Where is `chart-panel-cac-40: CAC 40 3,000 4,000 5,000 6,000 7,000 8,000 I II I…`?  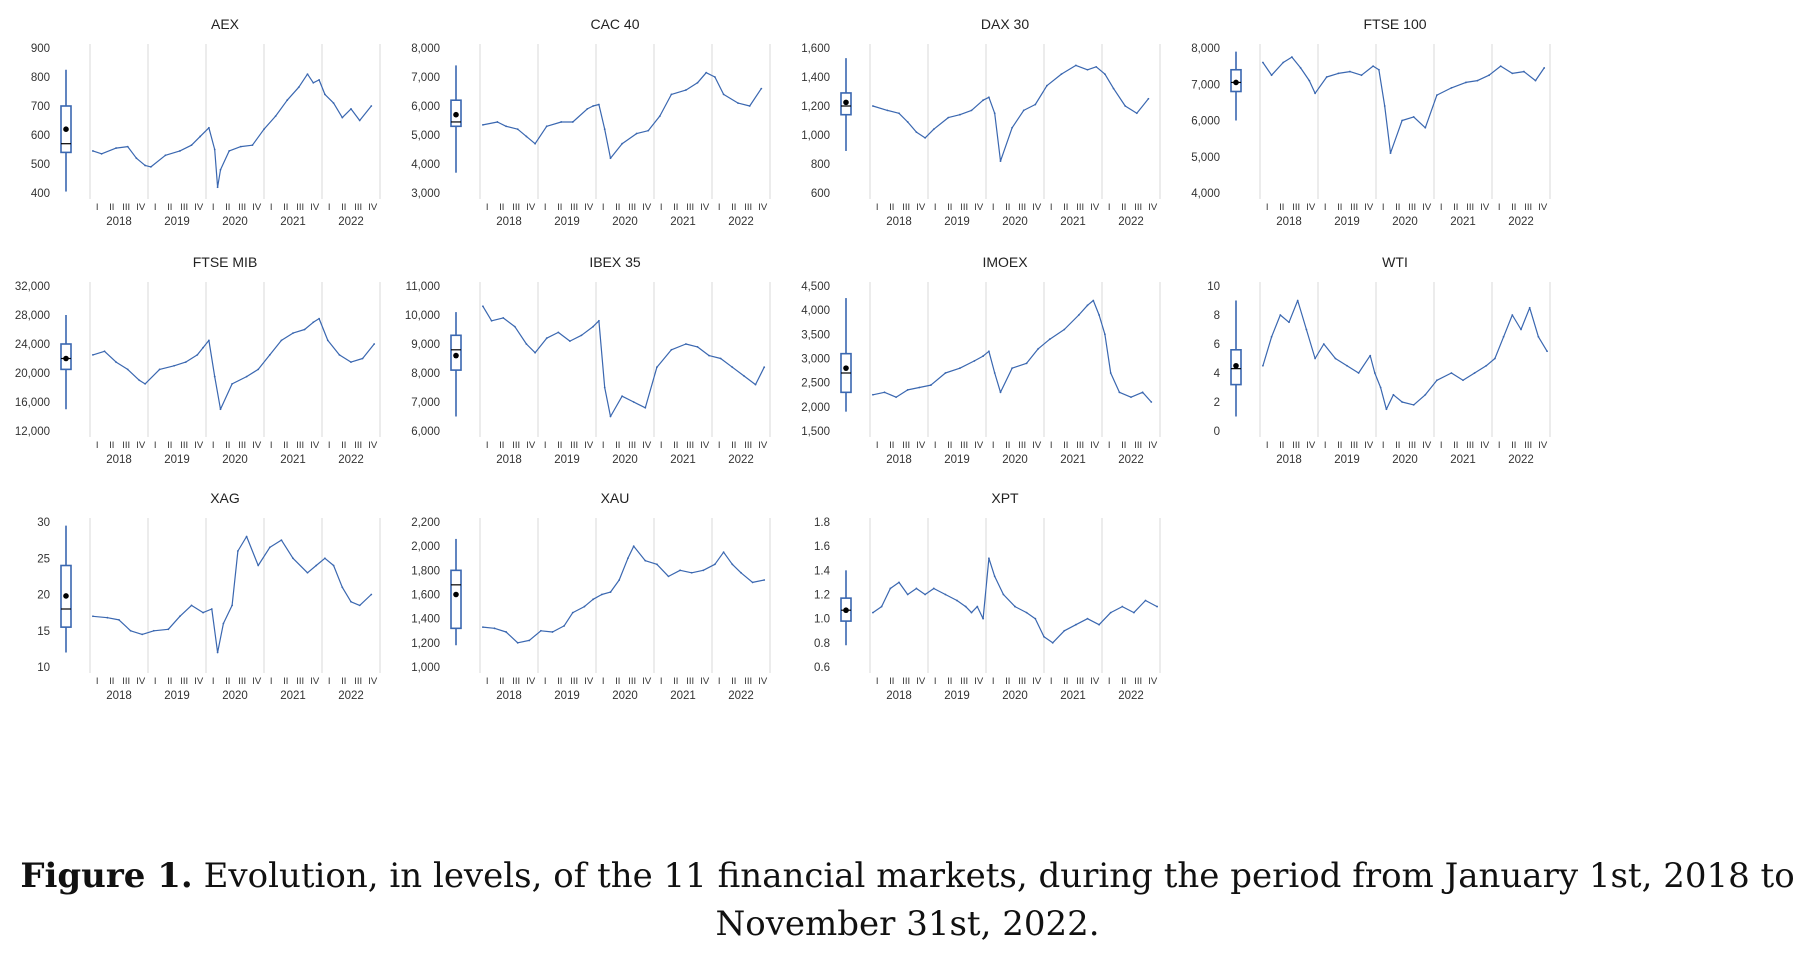
chart-panel-cac-40: CAC 40 3,000 4,000 5,000 6,000 7,000 8,000 I II I… is located at coordinates (615, 150).